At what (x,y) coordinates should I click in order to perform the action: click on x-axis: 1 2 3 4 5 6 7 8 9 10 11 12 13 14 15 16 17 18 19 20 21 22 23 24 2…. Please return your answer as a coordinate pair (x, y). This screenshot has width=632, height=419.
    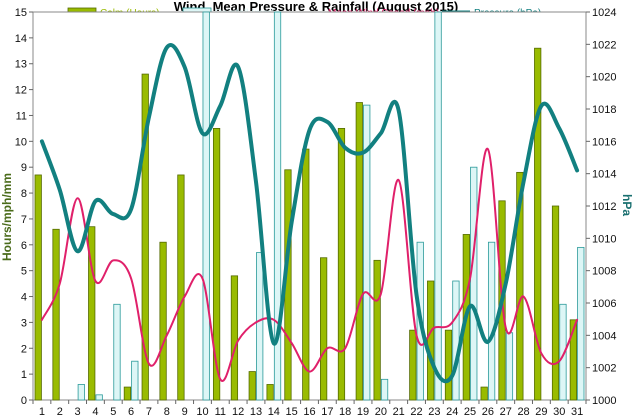
    Looking at the image, I should click on (309, 409).